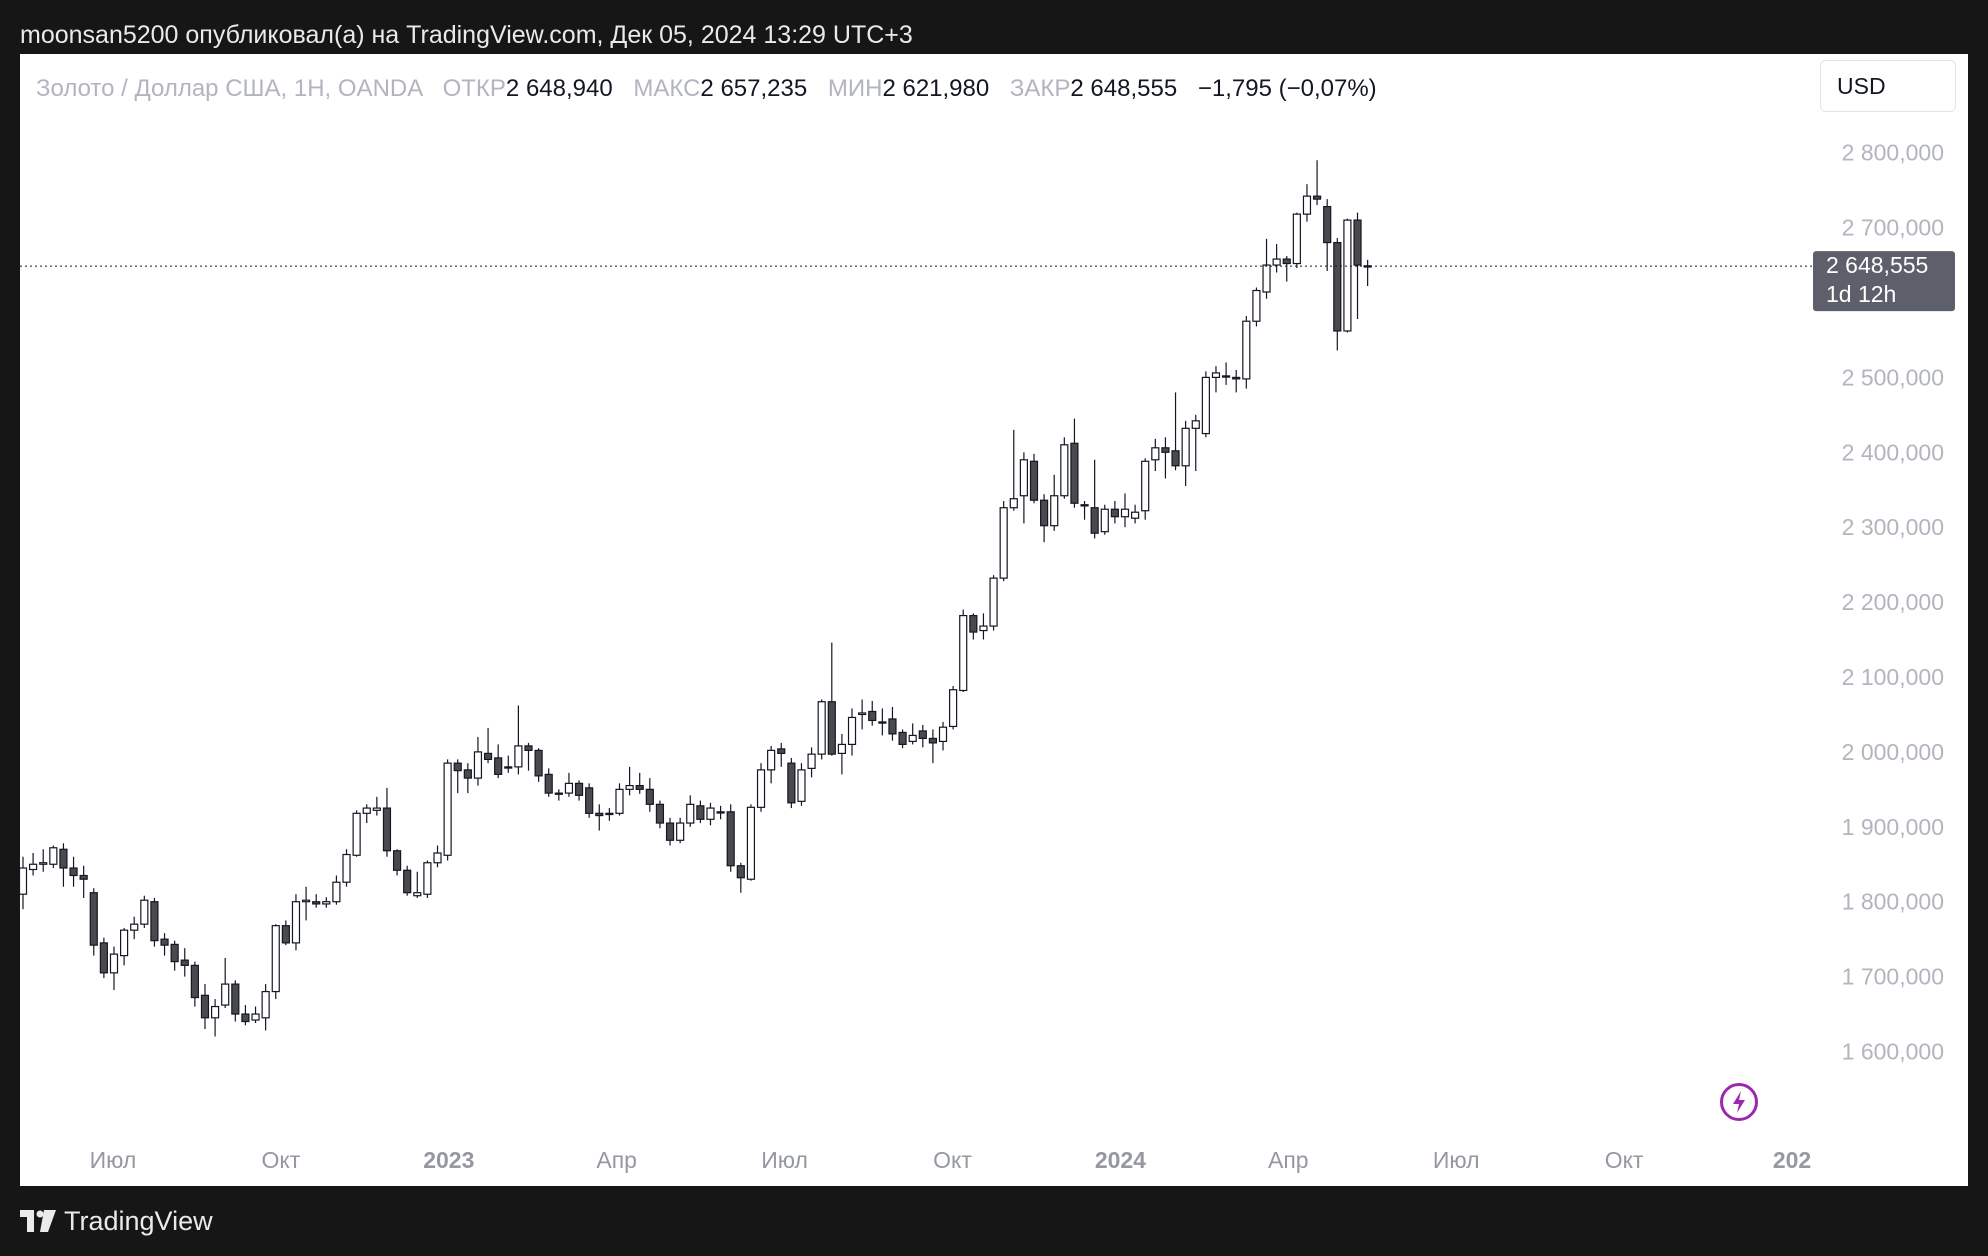 This screenshot has width=1988, height=1256. What do you see at coordinates (1893, 153) in the screenshot?
I see `price-axis-label: 2 800,000` at bounding box center [1893, 153].